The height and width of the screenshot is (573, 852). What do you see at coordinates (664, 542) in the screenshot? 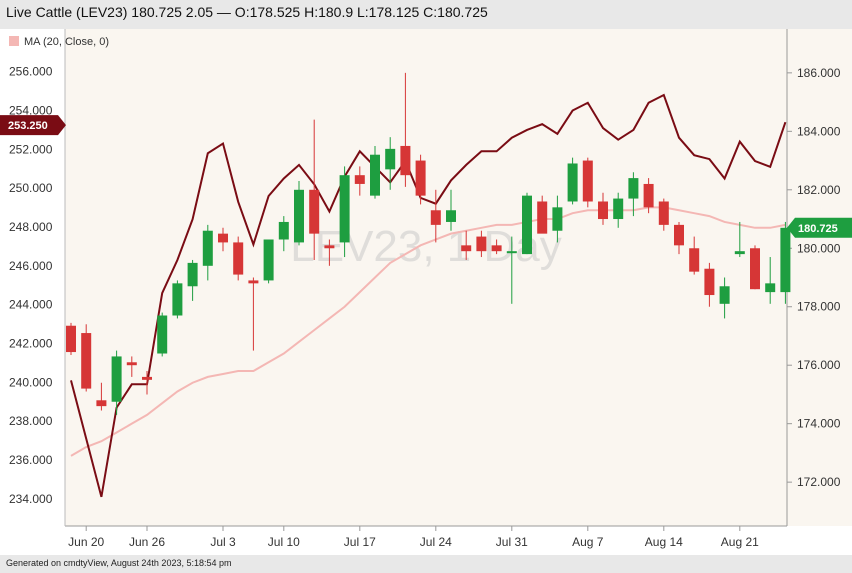
I see `x-axis-tick-label: Aug 14` at bounding box center [664, 542].